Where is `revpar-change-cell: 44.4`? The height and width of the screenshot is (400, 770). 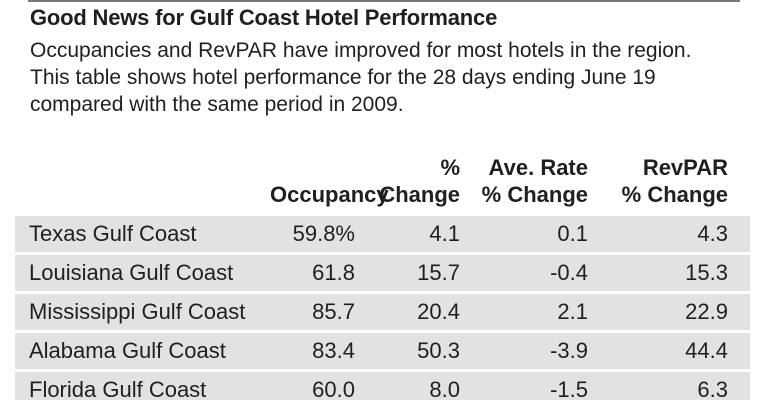 revpar-change-cell: 44.4 is located at coordinates (679, 350).